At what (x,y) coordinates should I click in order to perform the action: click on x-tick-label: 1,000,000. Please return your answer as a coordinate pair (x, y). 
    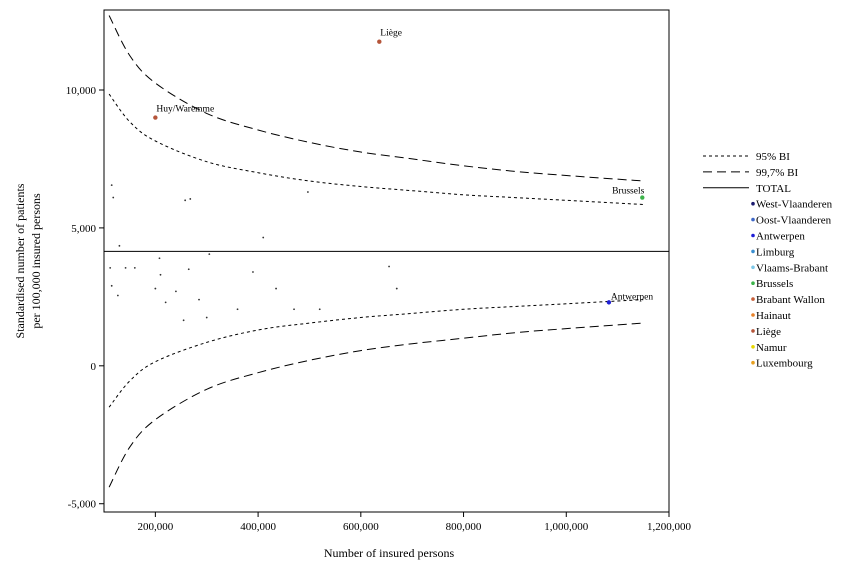
    Looking at the image, I should click on (566, 527).